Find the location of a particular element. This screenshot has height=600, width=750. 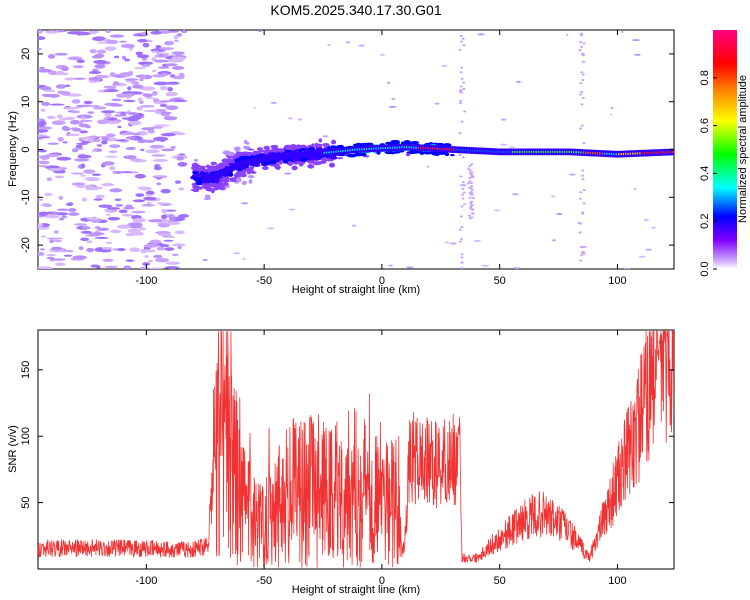

spectrogram-x-tick-label: -50 is located at coordinates (264, 281).